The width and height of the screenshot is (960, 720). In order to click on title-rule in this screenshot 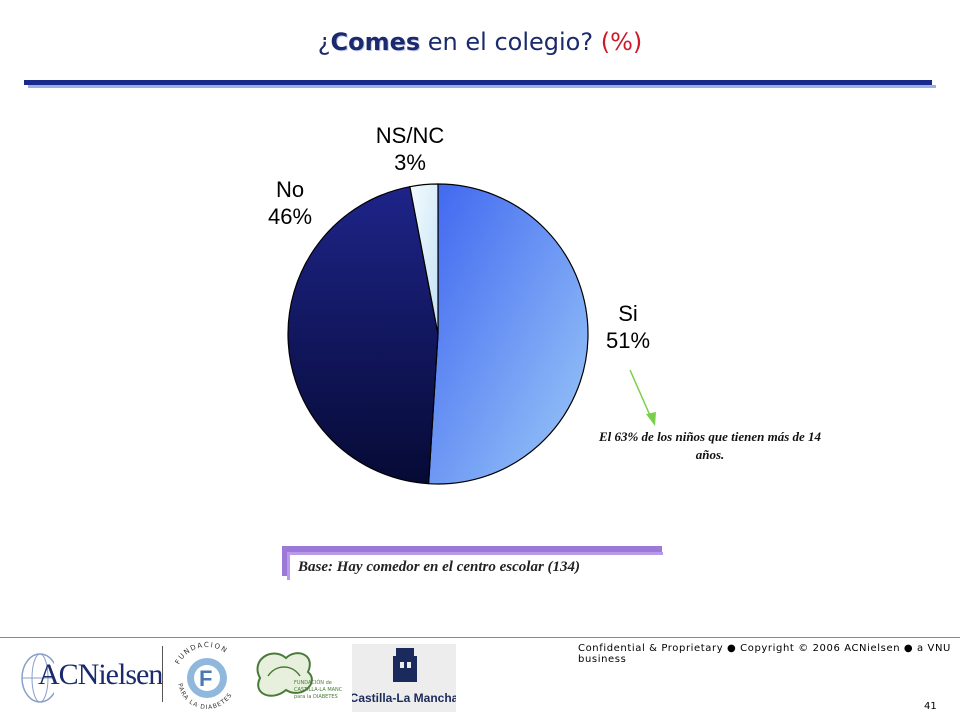, I will do `click(478, 82)`.